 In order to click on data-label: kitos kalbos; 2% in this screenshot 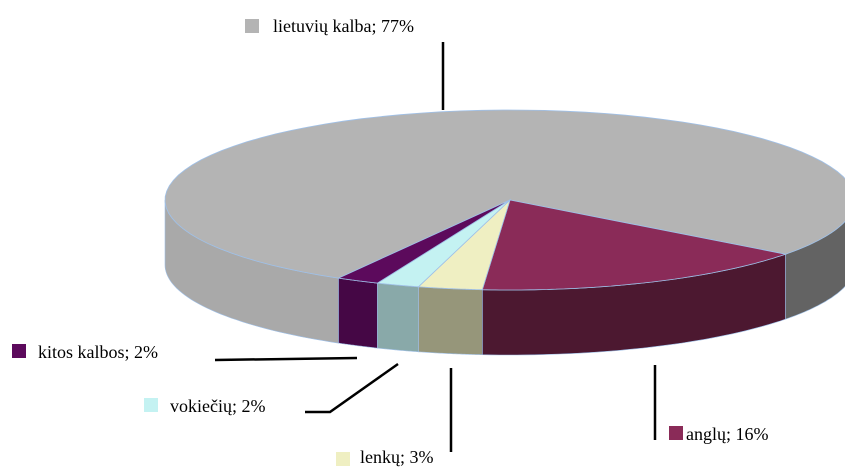, I will do `click(98, 352)`.